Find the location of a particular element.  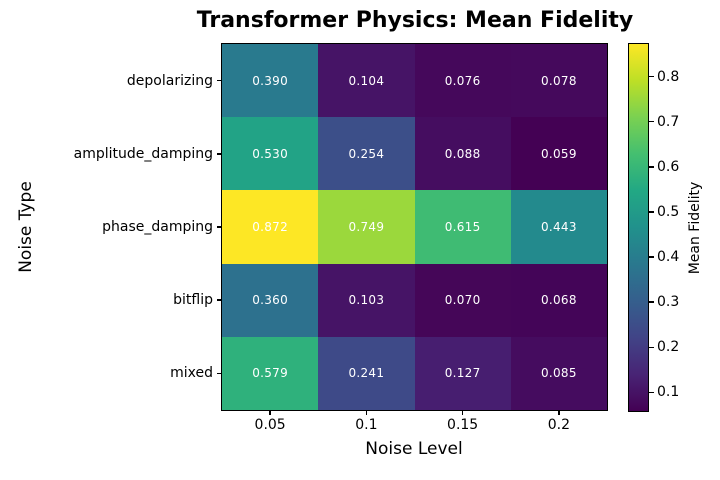

heatmap-cell-value: 0.615 is located at coordinates (462, 226).